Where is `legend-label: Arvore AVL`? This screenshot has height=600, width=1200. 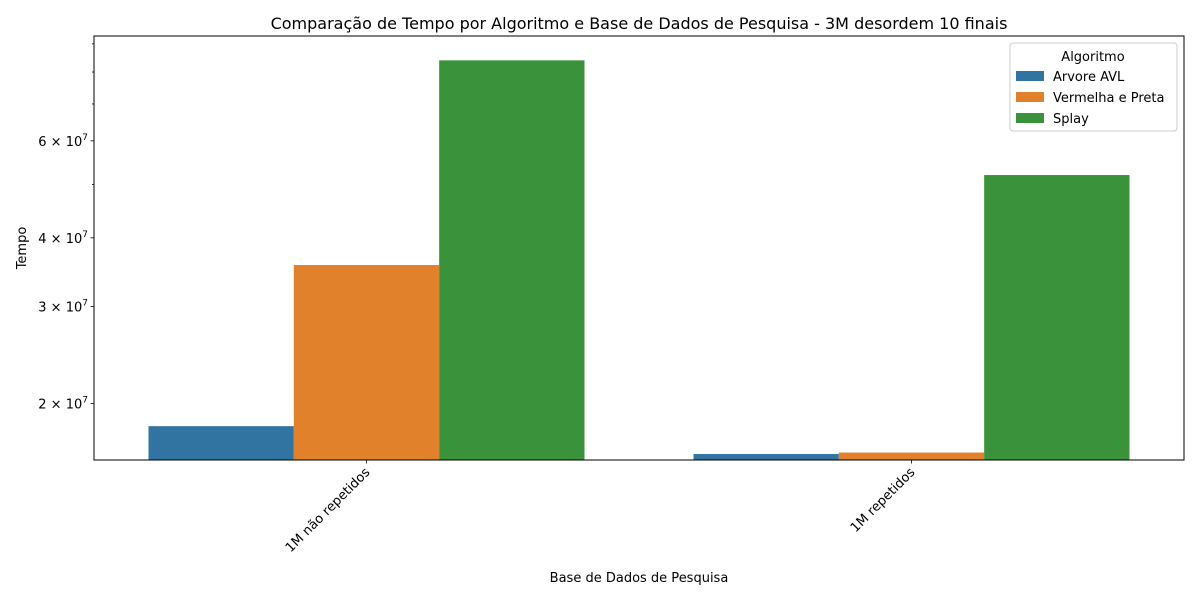
legend-label: Arvore AVL is located at coordinates (1089, 77).